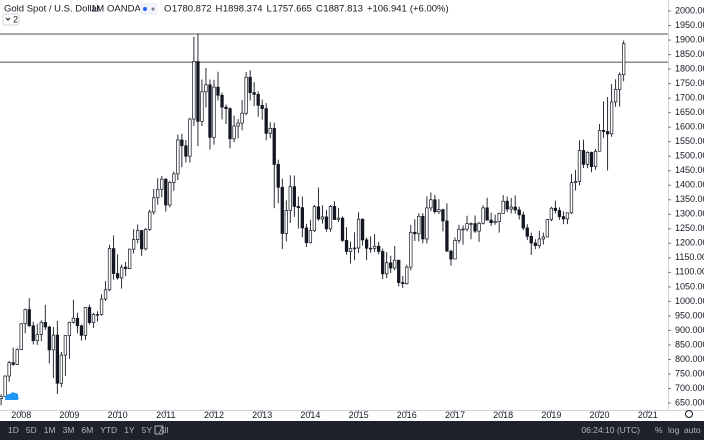  Describe the element at coordinates (429, 9) in the screenshot. I see `change-percent: (+6.00%)` at that location.